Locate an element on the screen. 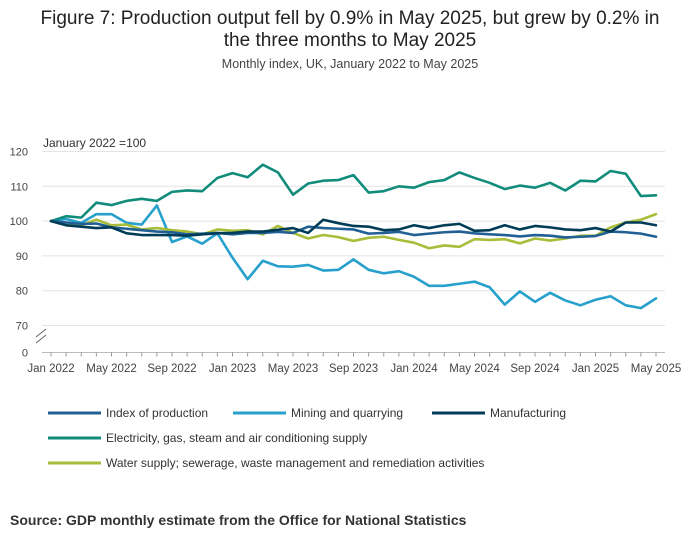 Image resolution: width=700 pixels, height=549 pixels. y-tick-label: 100 is located at coordinates (19, 222).